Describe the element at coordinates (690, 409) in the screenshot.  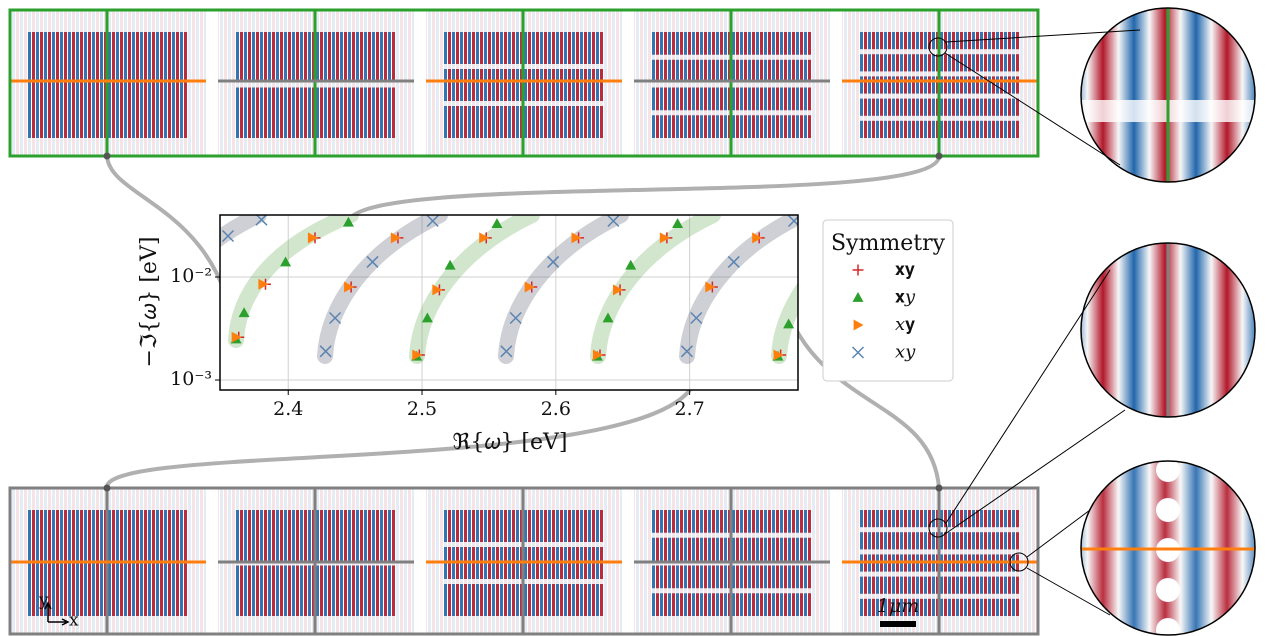
I see `x-tick-label: 2.7` at that location.